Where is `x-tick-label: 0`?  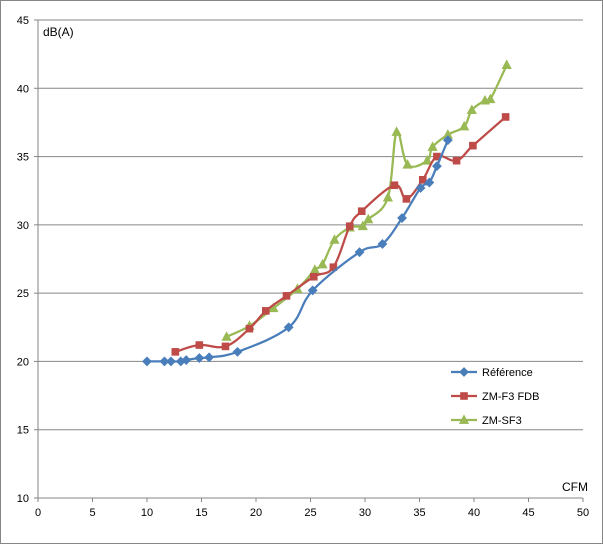
x-tick-label: 0 is located at coordinates (38, 513).